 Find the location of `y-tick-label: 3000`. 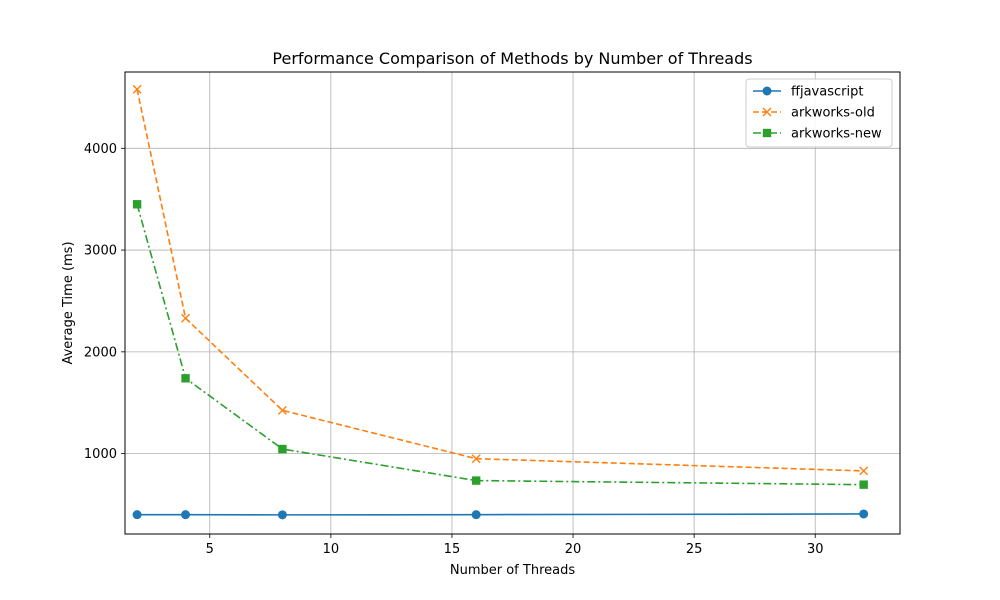

y-tick-label: 3000 is located at coordinates (100, 251).